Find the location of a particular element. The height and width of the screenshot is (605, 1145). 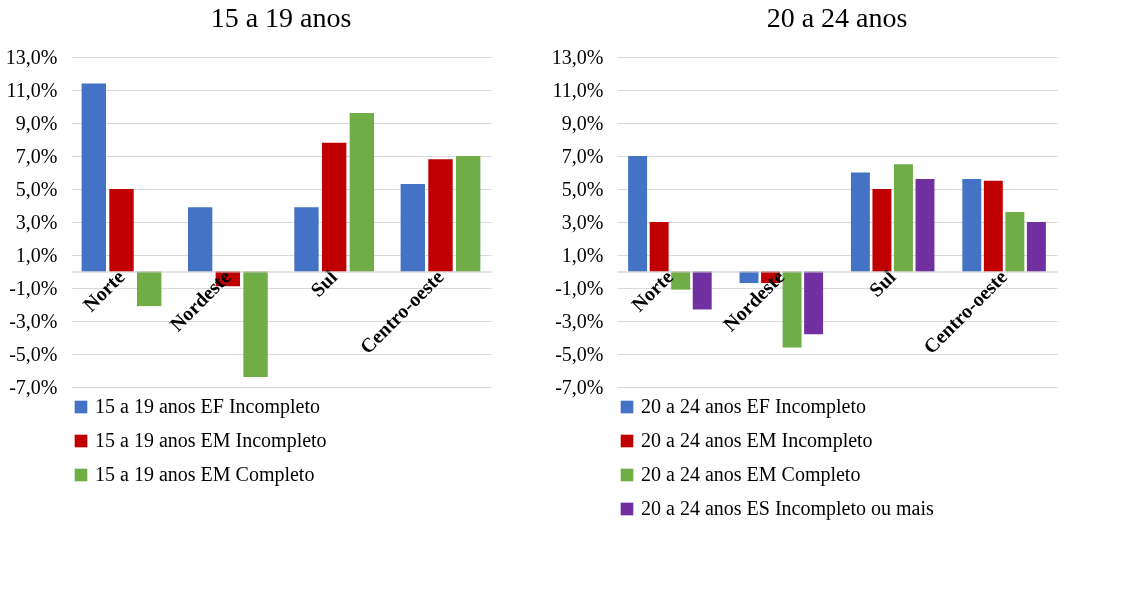

legend-label: 20 a 24 anos EM Incompleto is located at coordinates (757, 440).